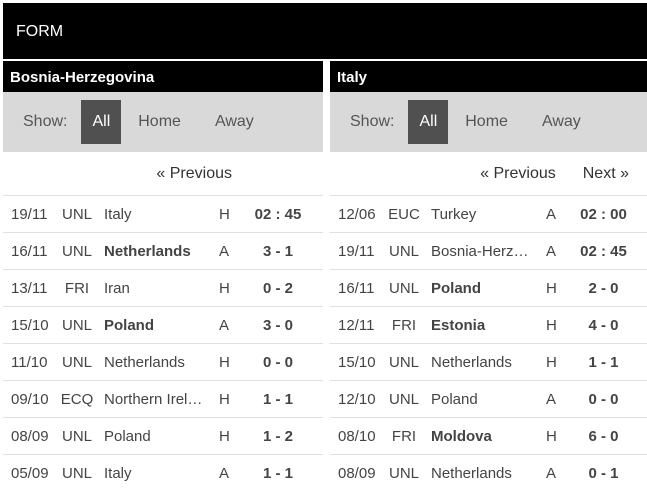  Describe the element at coordinates (603, 362) in the screenshot. I see `match-score: 1 - 1` at that location.